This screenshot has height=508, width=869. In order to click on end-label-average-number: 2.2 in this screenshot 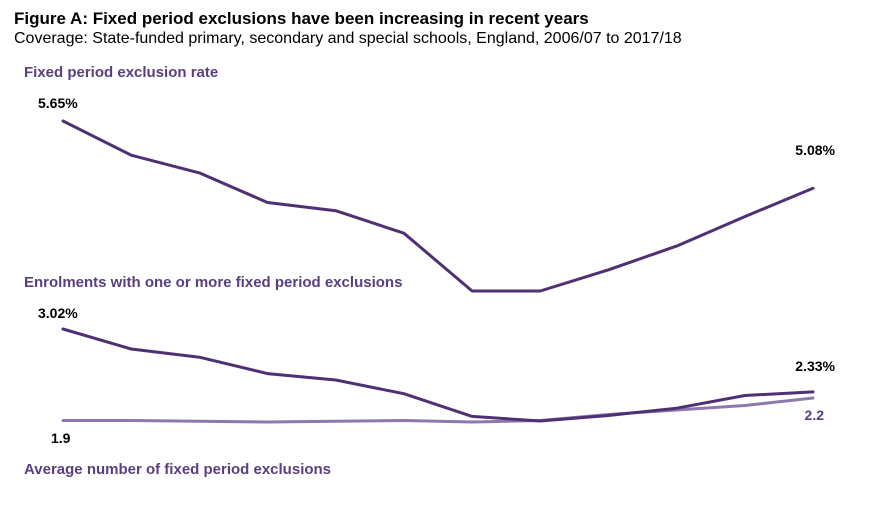, I will do `click(815, 415)`.